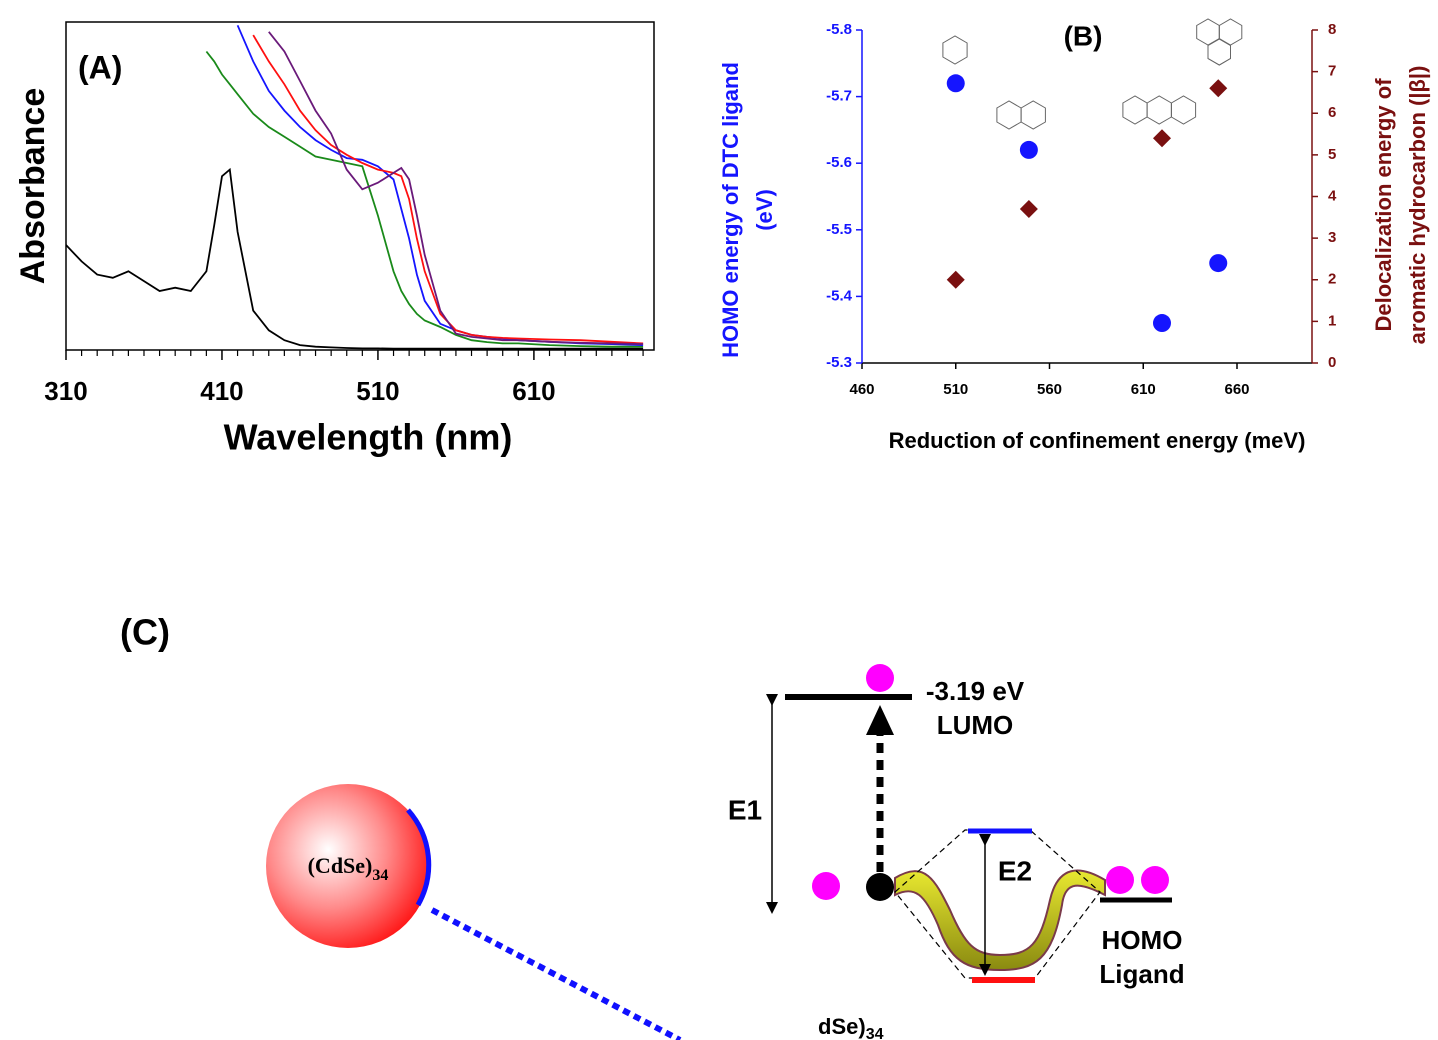  Describe the element at coordinates (839, 229) in the screenshot. I see `y-tick-label: -5.5` at that location.